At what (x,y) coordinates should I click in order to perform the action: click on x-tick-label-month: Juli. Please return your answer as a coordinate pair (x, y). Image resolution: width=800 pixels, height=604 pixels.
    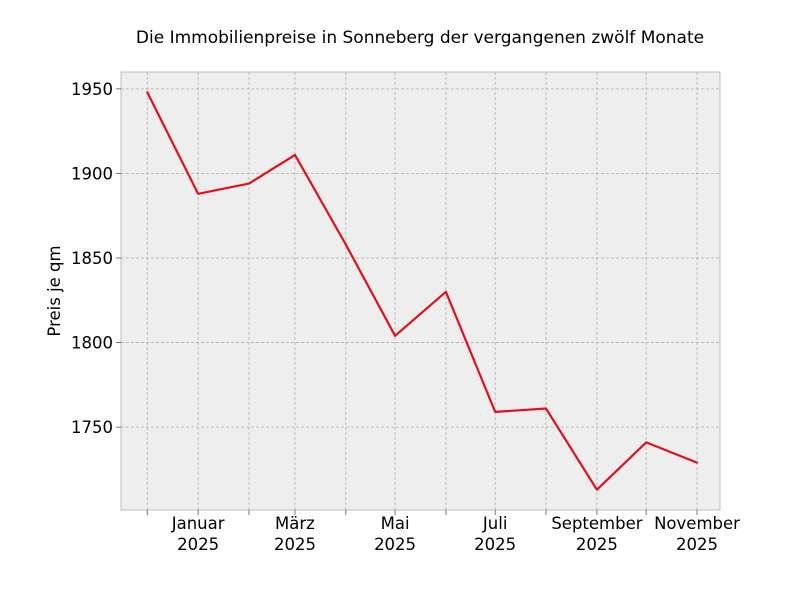
    Looking at the image, I should click on (495, 523).